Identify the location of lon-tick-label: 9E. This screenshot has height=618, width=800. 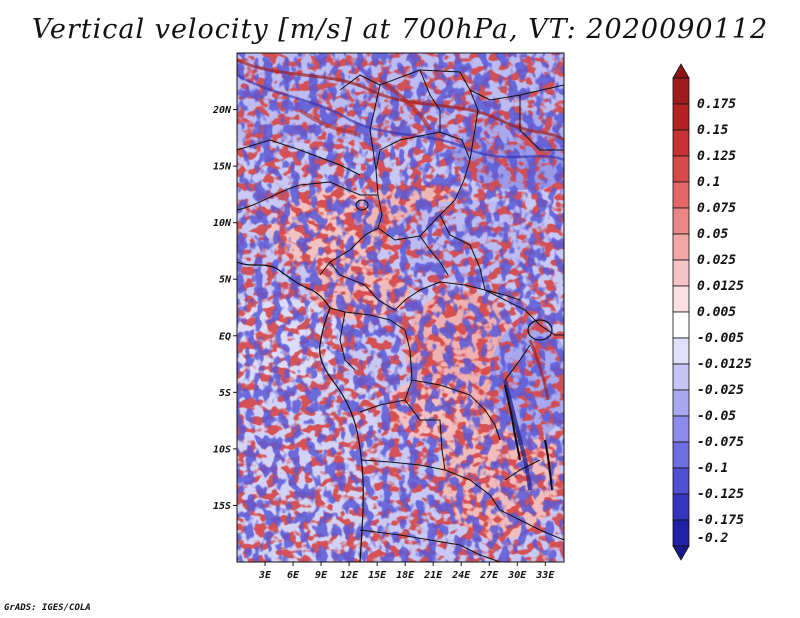
(321, 575).